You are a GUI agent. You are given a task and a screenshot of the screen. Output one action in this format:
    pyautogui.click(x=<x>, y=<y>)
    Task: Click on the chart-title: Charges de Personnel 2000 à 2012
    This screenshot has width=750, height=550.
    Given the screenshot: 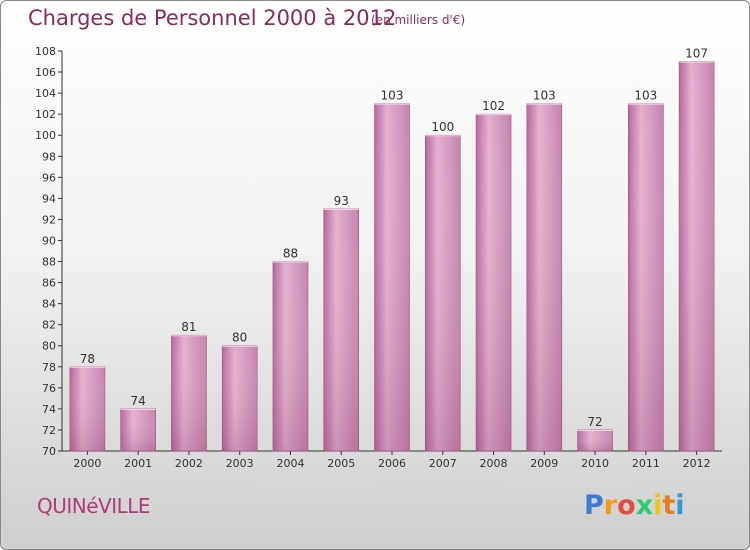 What is the action you would take?
    pyautogui.click(x=212, y=18)
    